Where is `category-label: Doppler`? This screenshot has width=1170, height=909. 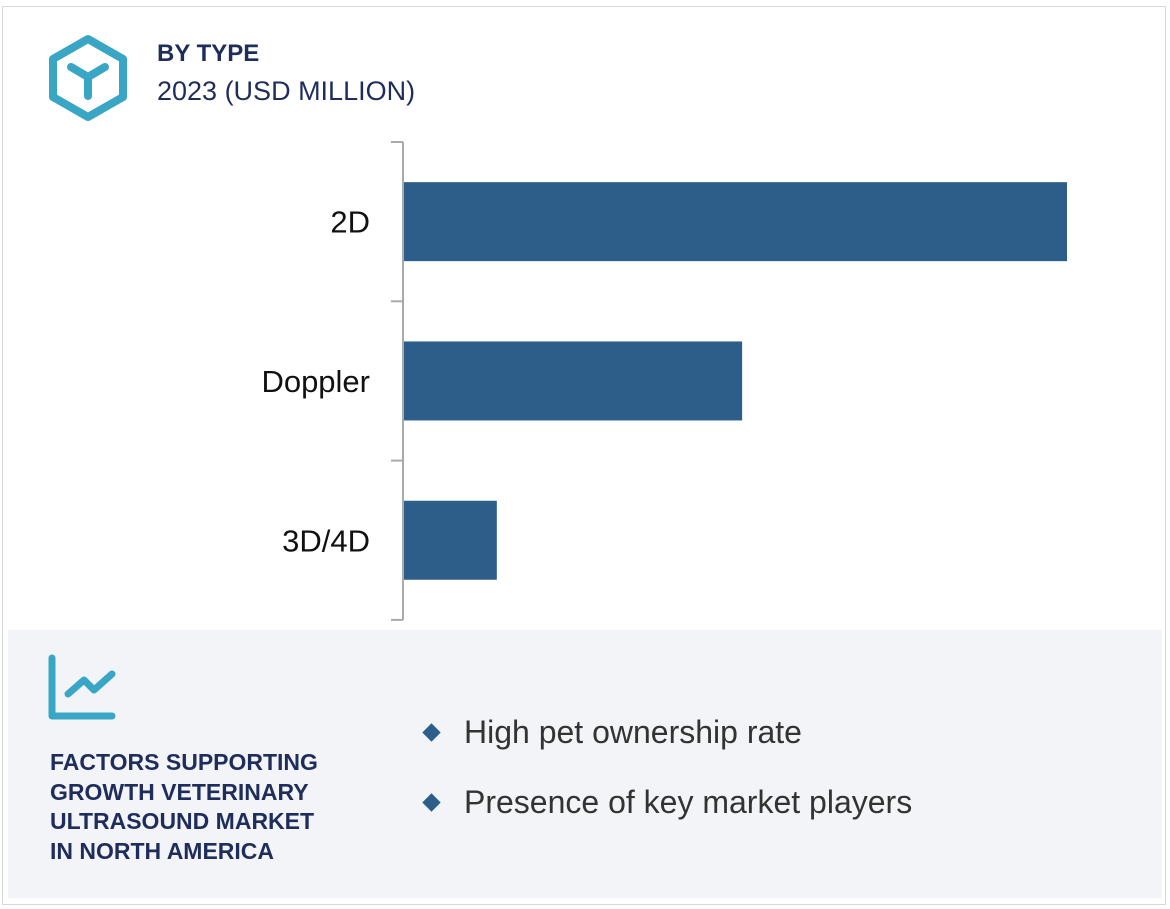
category-label: Doppler is located at coordinates (315, 381).